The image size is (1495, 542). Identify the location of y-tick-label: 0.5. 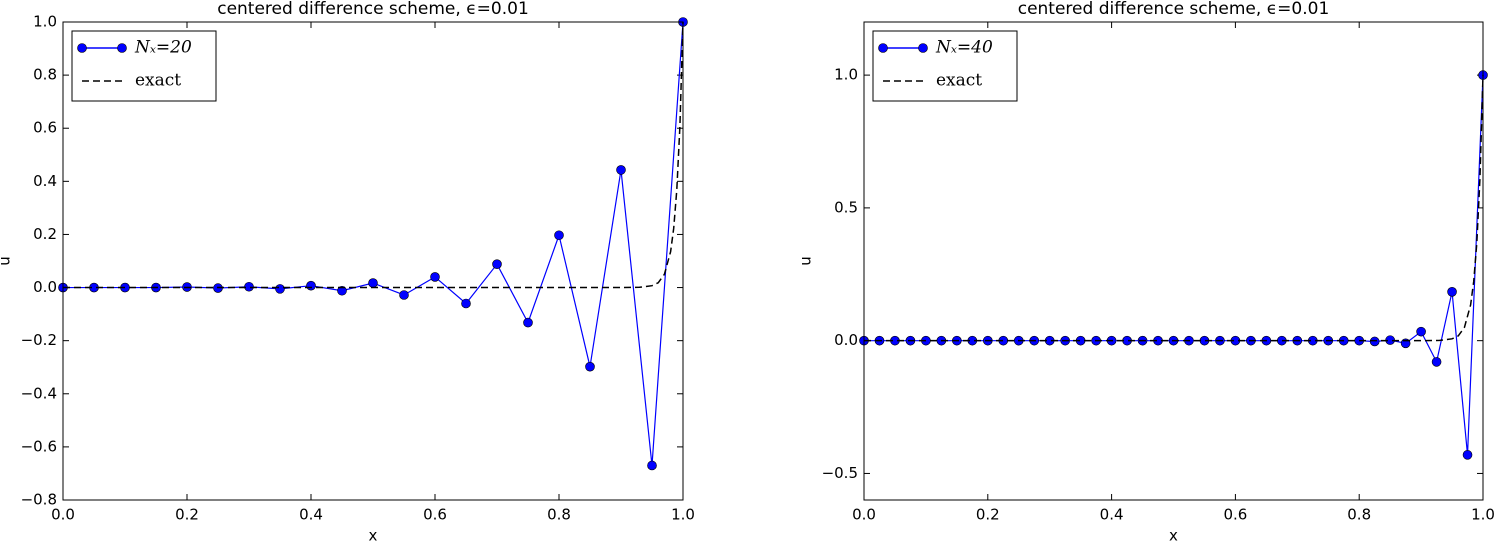
(846, 207).